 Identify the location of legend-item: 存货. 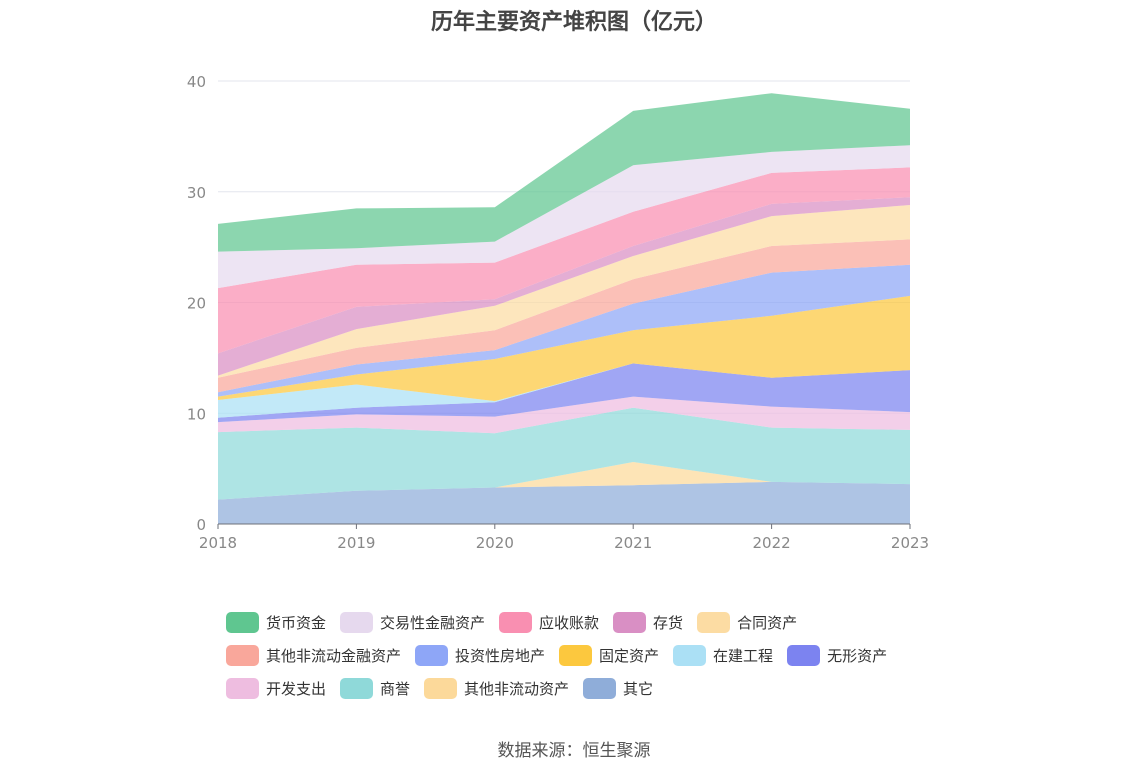
(648, 622).